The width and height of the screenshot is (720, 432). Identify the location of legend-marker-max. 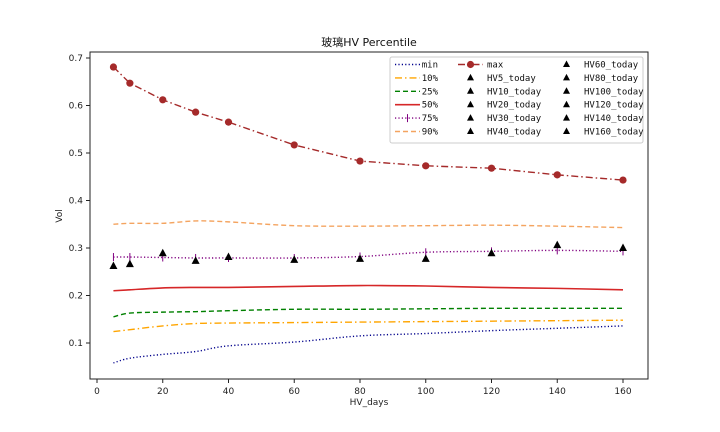
(470, 64).